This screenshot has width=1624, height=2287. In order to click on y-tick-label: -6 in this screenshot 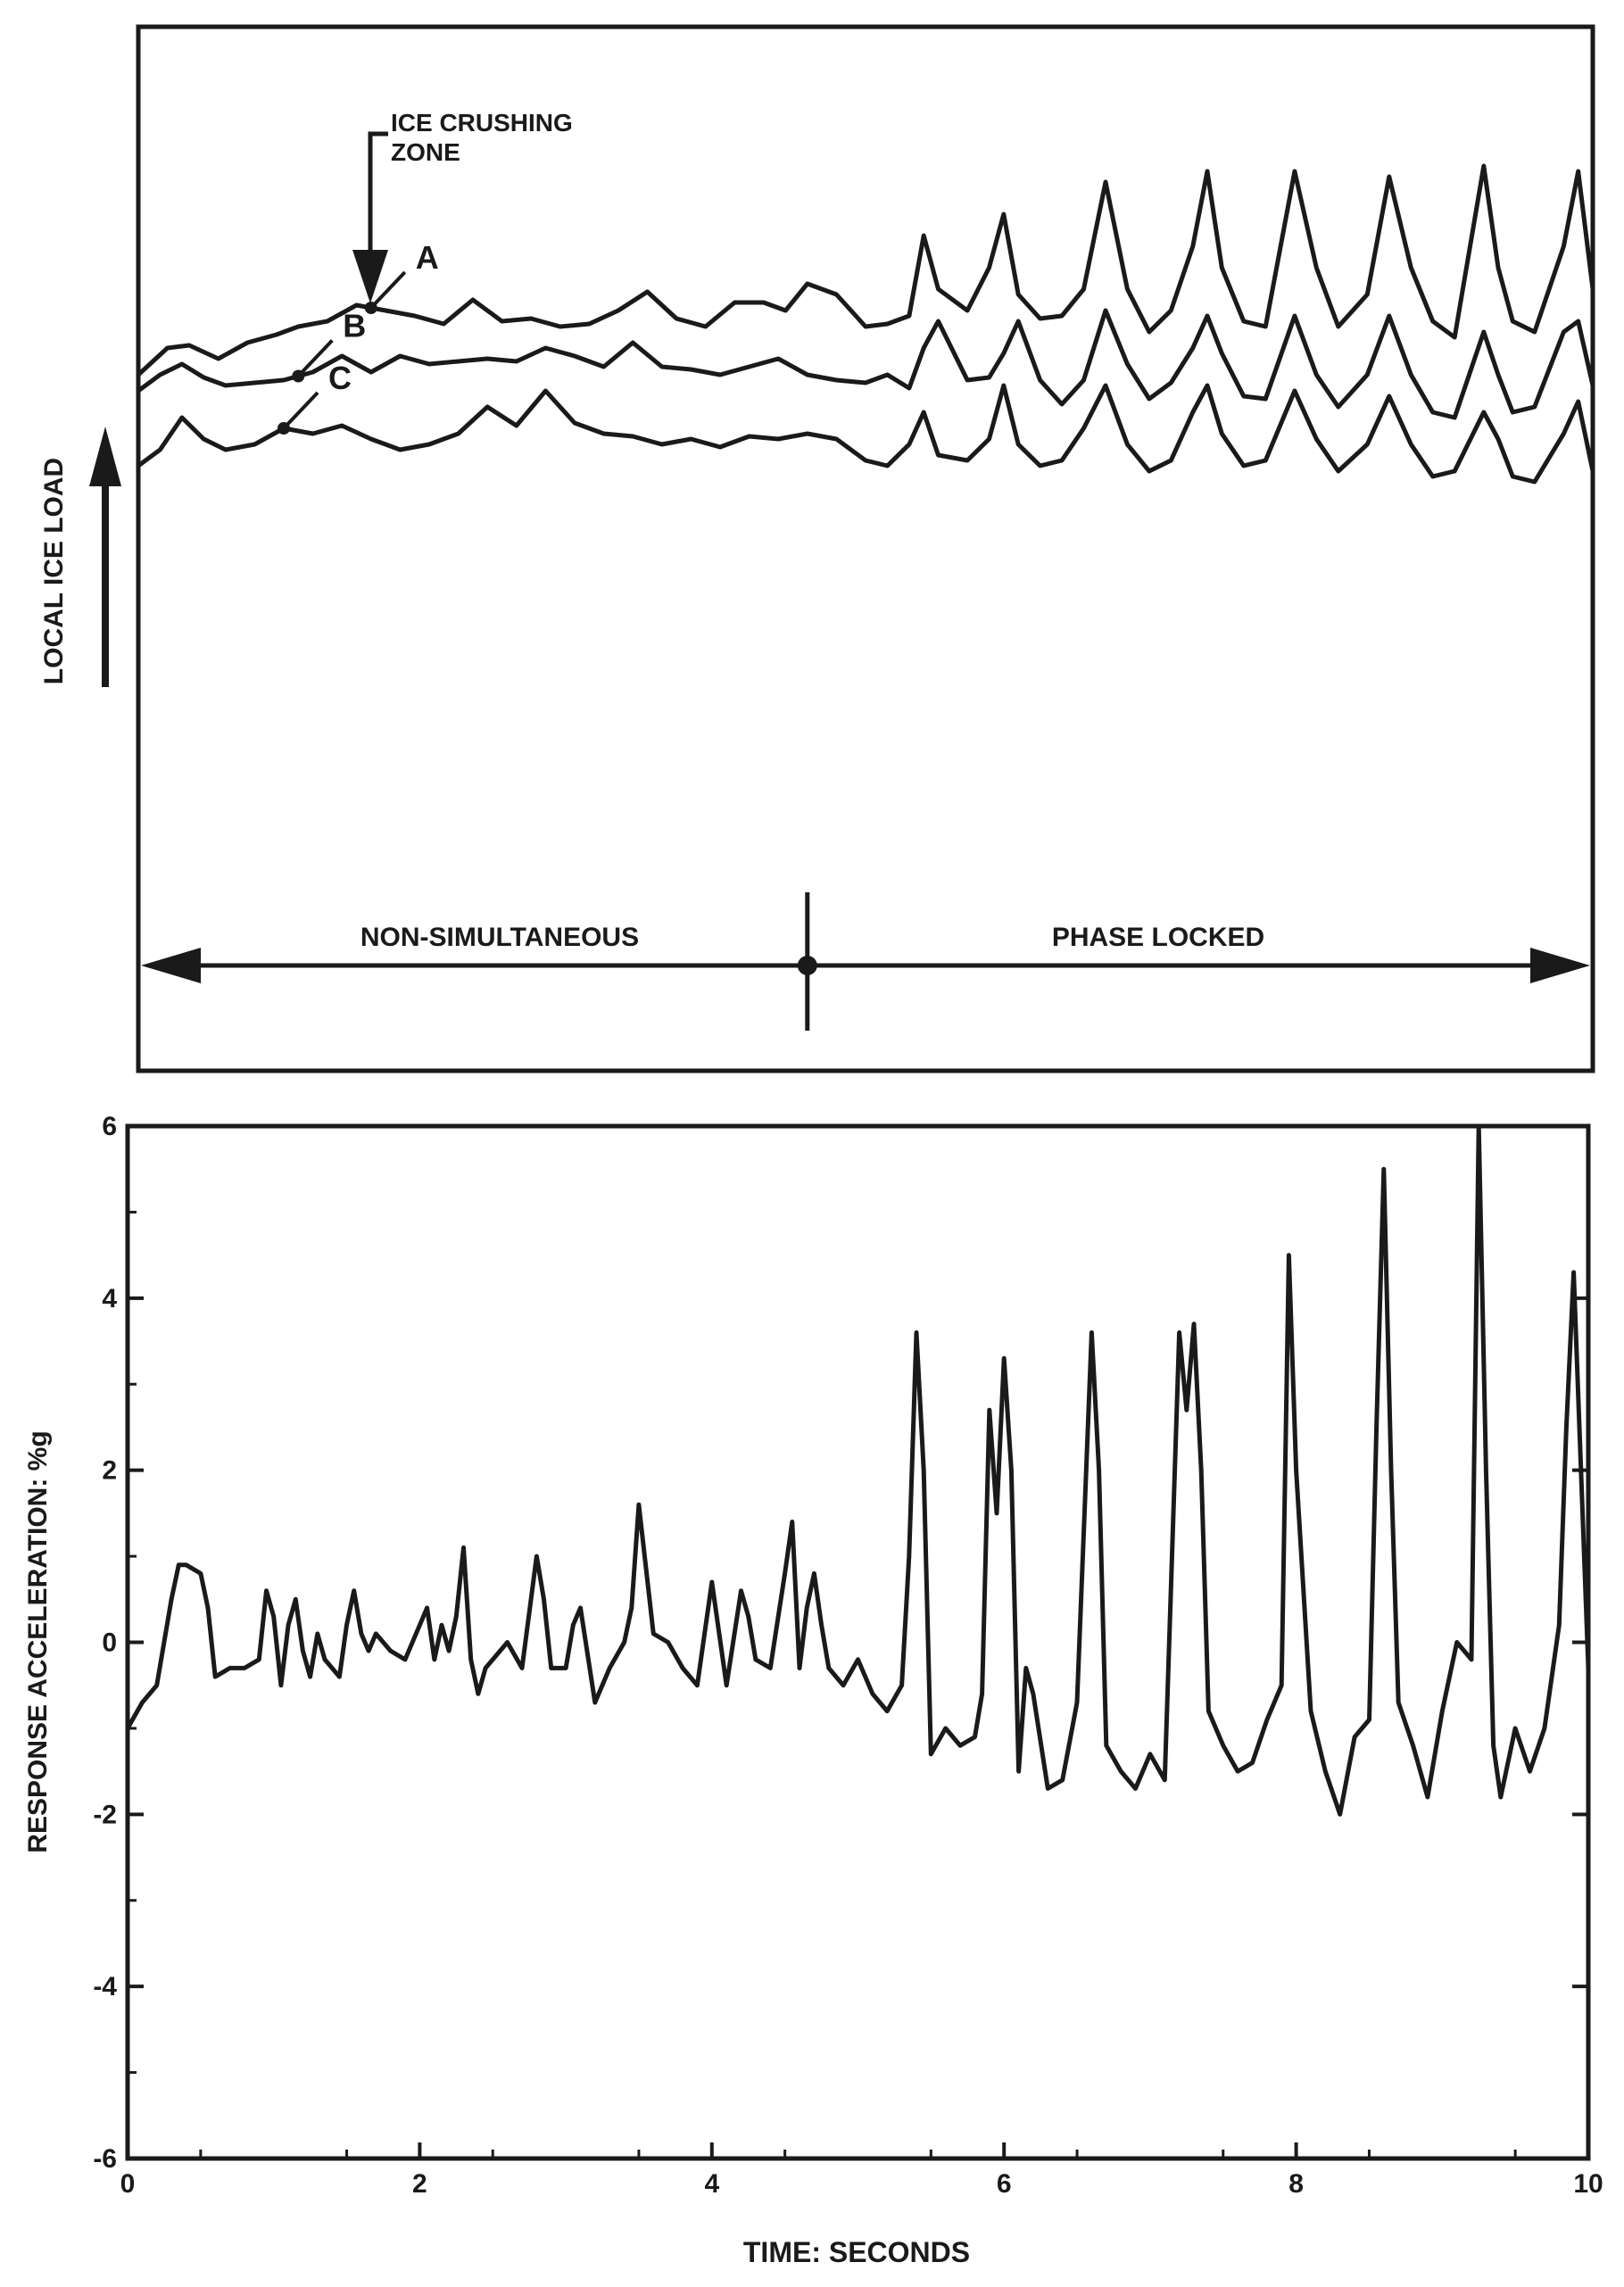, I will do `click(105, 2159)`.